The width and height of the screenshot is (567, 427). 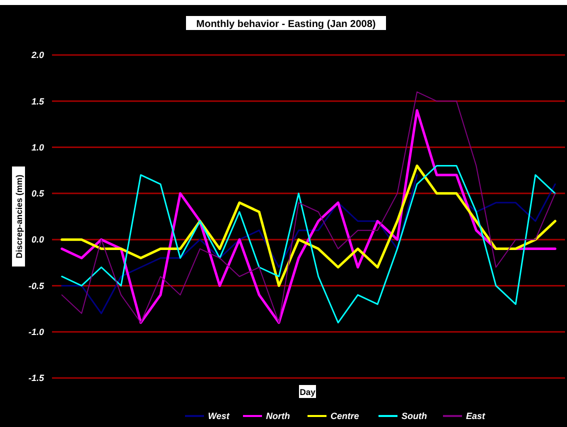 What do you see at coordinates (19, 216) in the screenshot?
I see `y-axis-title: Discrep-ancies (mm)` at bounding box center [19, 216].